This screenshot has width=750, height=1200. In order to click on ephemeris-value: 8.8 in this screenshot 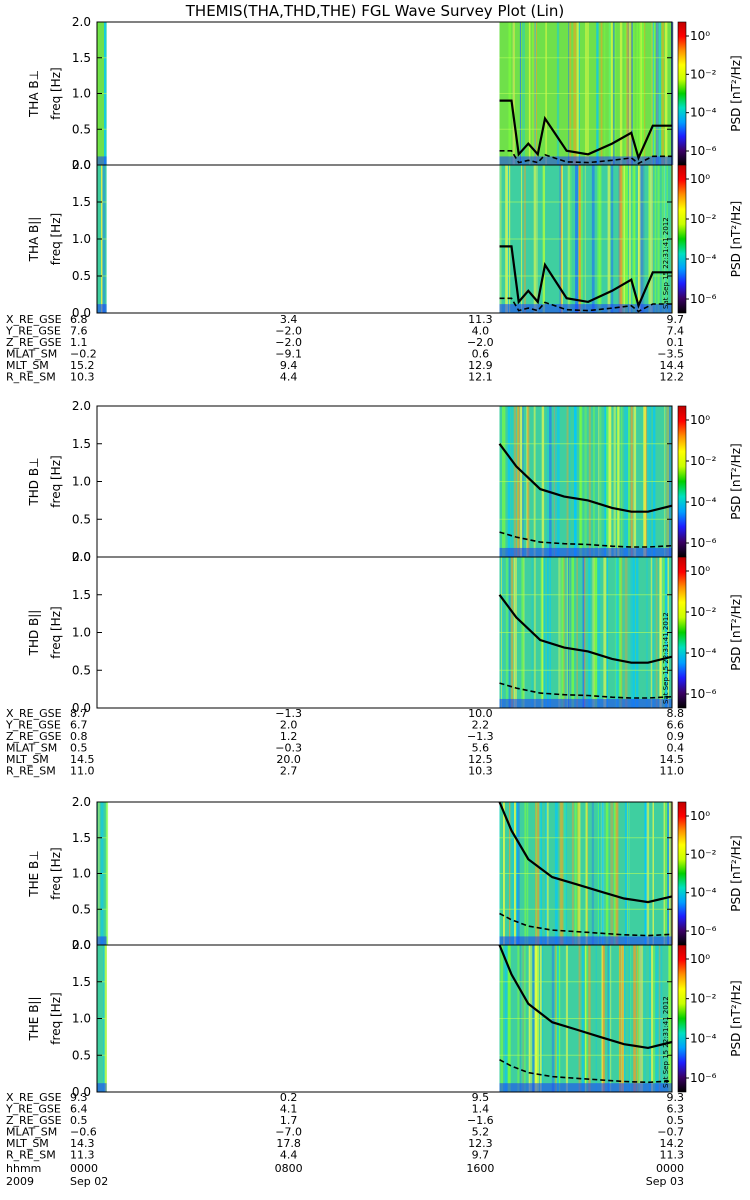, I will do `click(676, 713)`.